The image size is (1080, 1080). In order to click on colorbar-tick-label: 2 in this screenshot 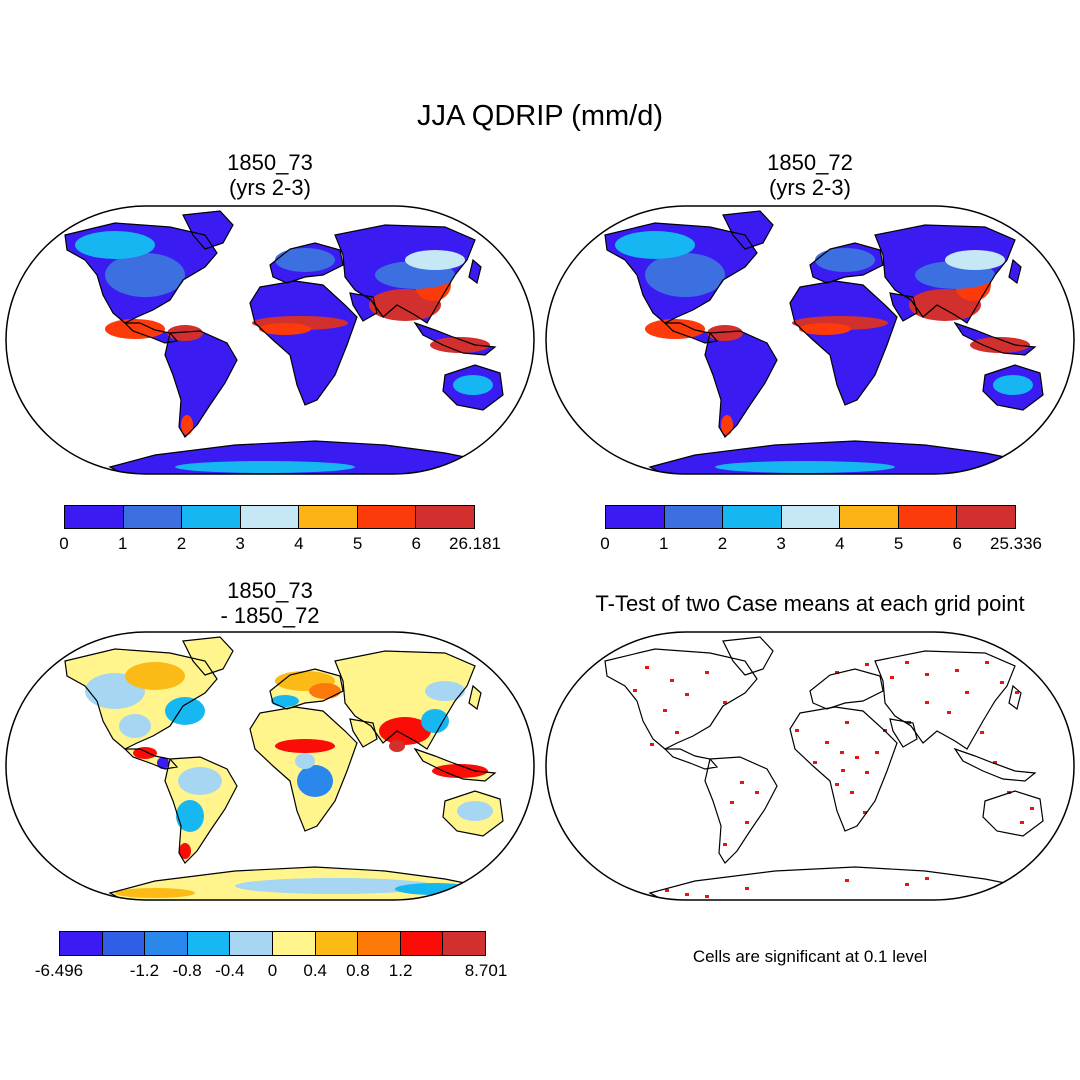, I will do `click(181, 543)`.